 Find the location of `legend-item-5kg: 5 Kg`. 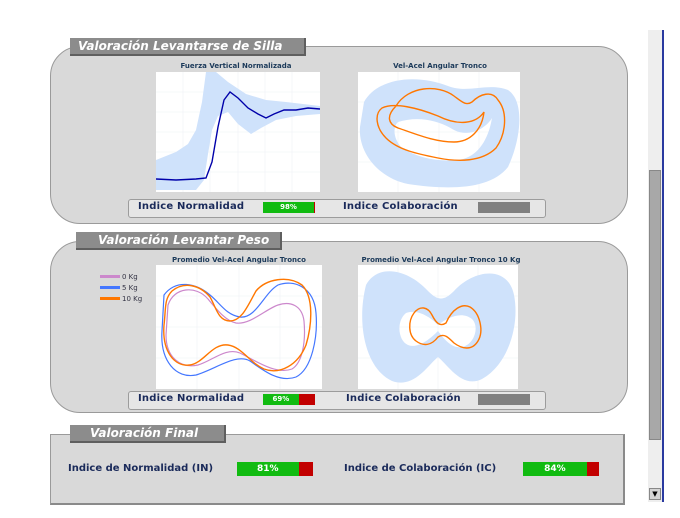

legend-item-5kg: 5 Kg is located at coordinates (121, 287).